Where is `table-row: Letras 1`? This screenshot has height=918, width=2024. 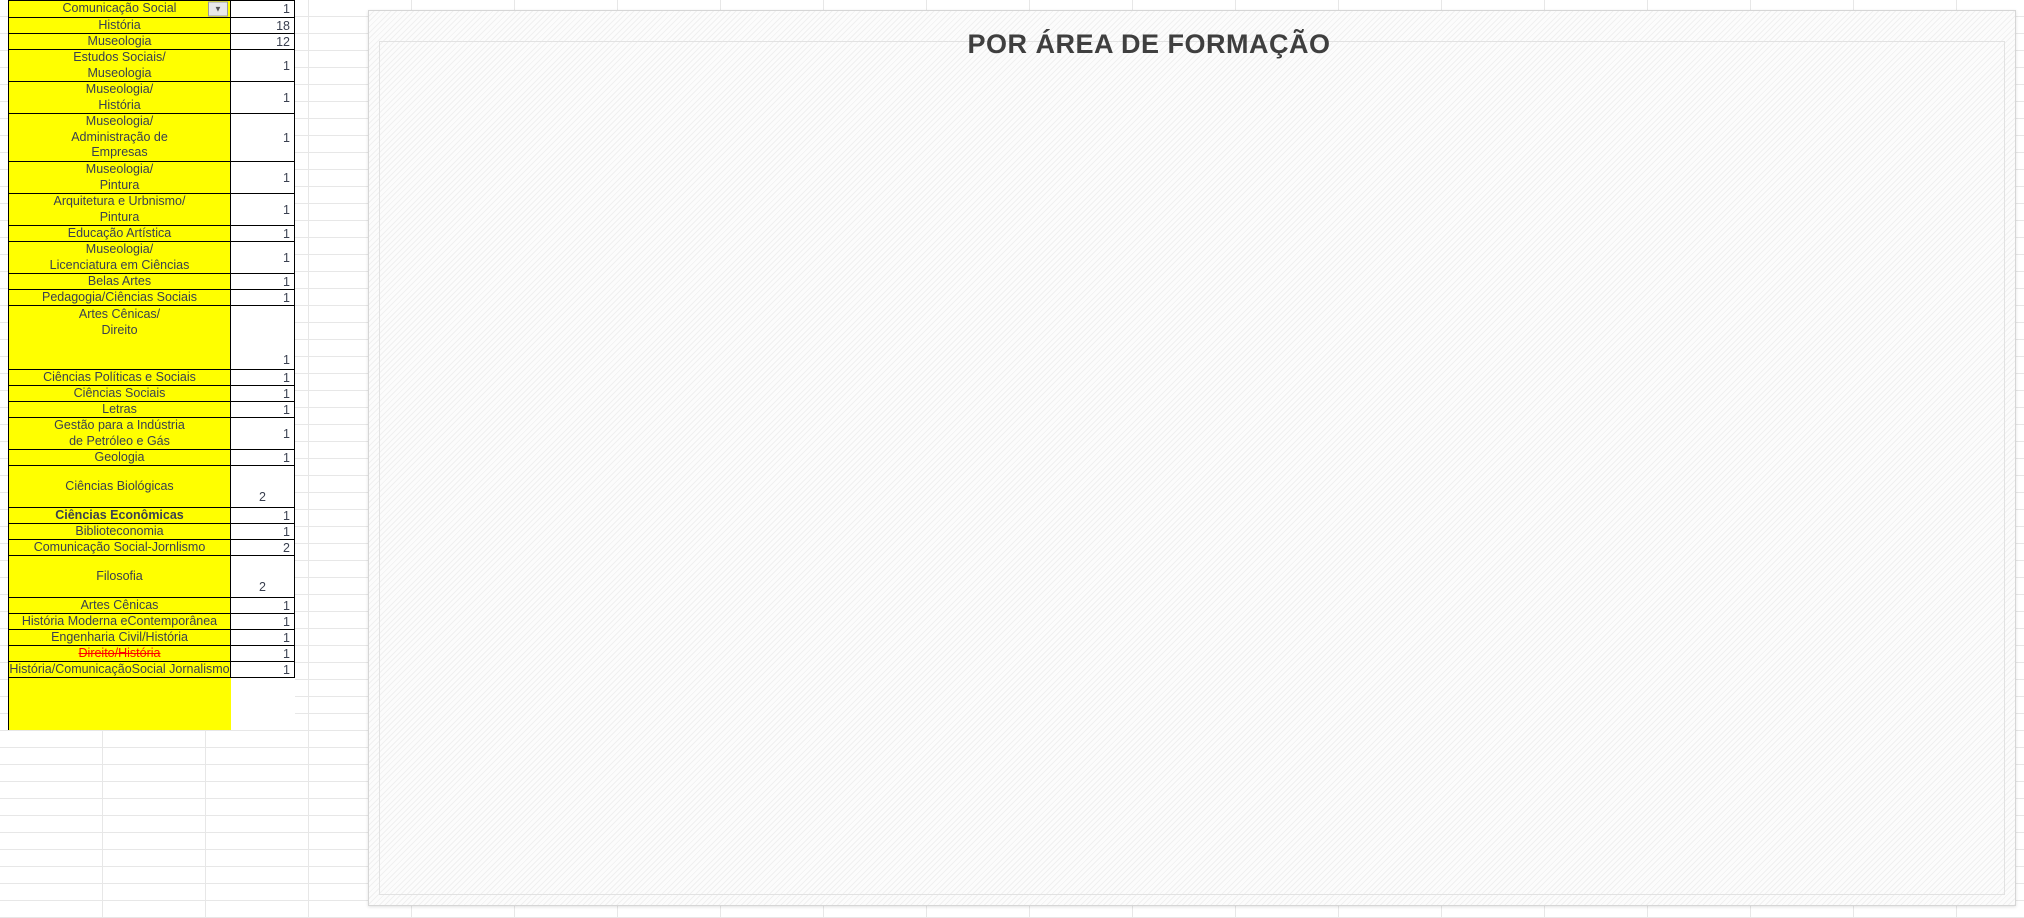
table-row: Letras 1 is located at coordinates (152, 410).